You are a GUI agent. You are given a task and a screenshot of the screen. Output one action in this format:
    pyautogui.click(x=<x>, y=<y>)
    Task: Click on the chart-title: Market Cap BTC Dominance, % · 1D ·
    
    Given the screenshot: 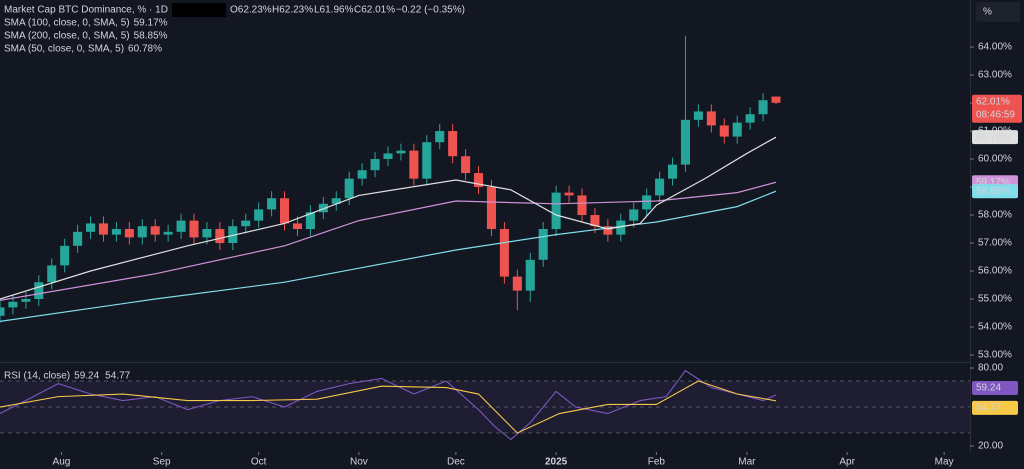 What is the action you would take?
    pyautogui.click(x=89, y=10)
    